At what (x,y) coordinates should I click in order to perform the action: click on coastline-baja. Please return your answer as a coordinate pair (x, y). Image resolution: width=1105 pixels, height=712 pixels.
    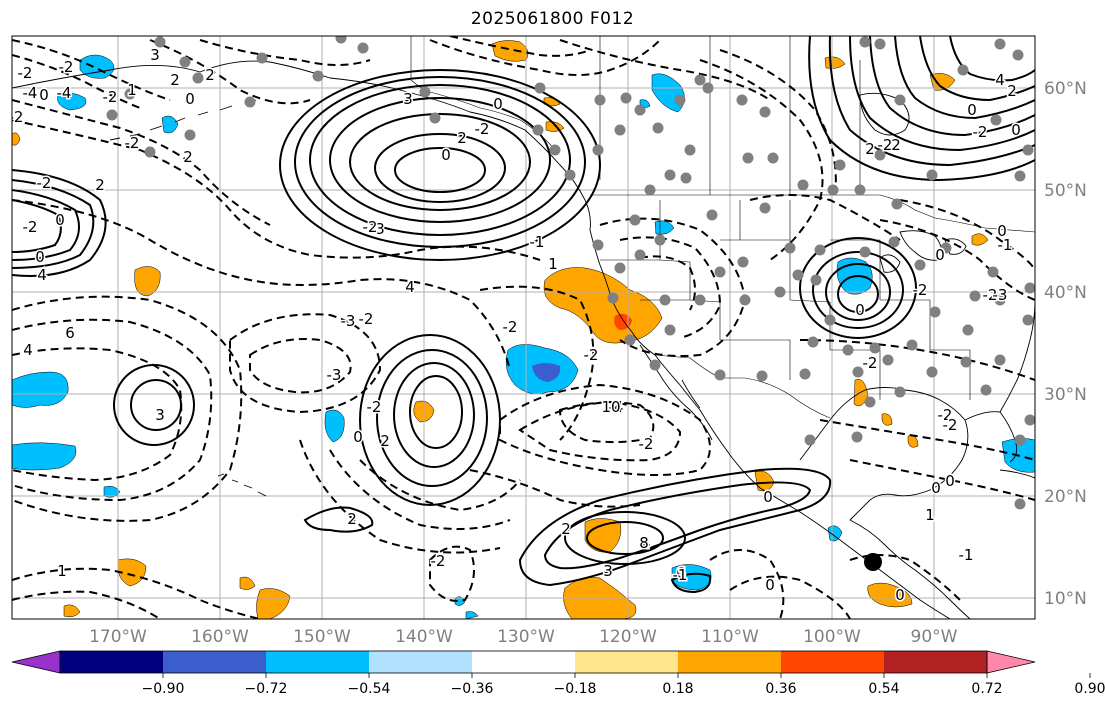
    Looking at the image, I should click on (676, 392).